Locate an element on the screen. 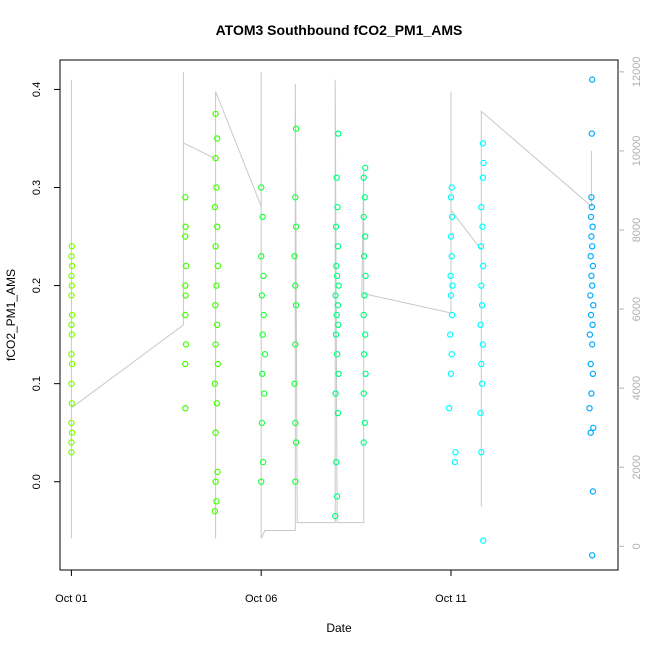 This screenshot has height=650, width=650. y-axis-label: fCO2_PM1_AMS is located at coordinates (11, 315).